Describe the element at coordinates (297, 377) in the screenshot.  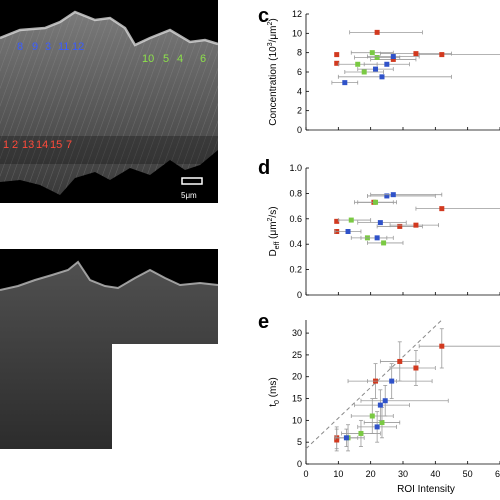
I see `y-tick-label: 20` at that location.